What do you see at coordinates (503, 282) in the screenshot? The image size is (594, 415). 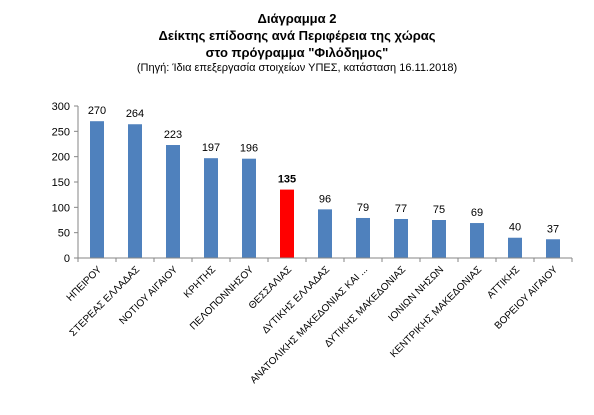 I see `x-tick-label: ΑΤΤΙΚΗΣ` at bounding box center [503, 282].